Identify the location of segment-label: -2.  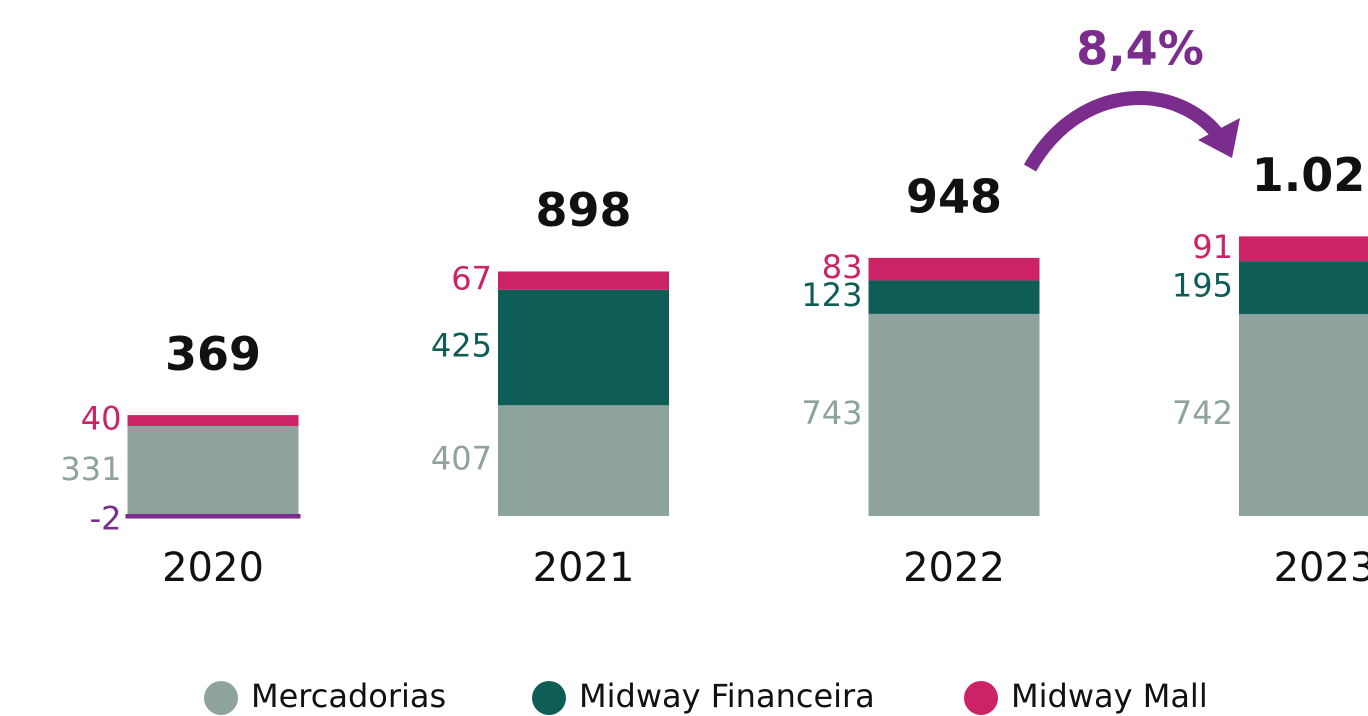
(106, 518).